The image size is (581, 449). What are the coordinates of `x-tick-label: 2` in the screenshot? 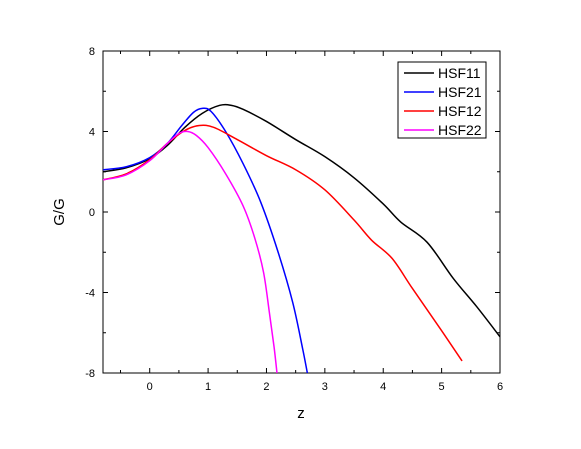 It's located at (266, 387).